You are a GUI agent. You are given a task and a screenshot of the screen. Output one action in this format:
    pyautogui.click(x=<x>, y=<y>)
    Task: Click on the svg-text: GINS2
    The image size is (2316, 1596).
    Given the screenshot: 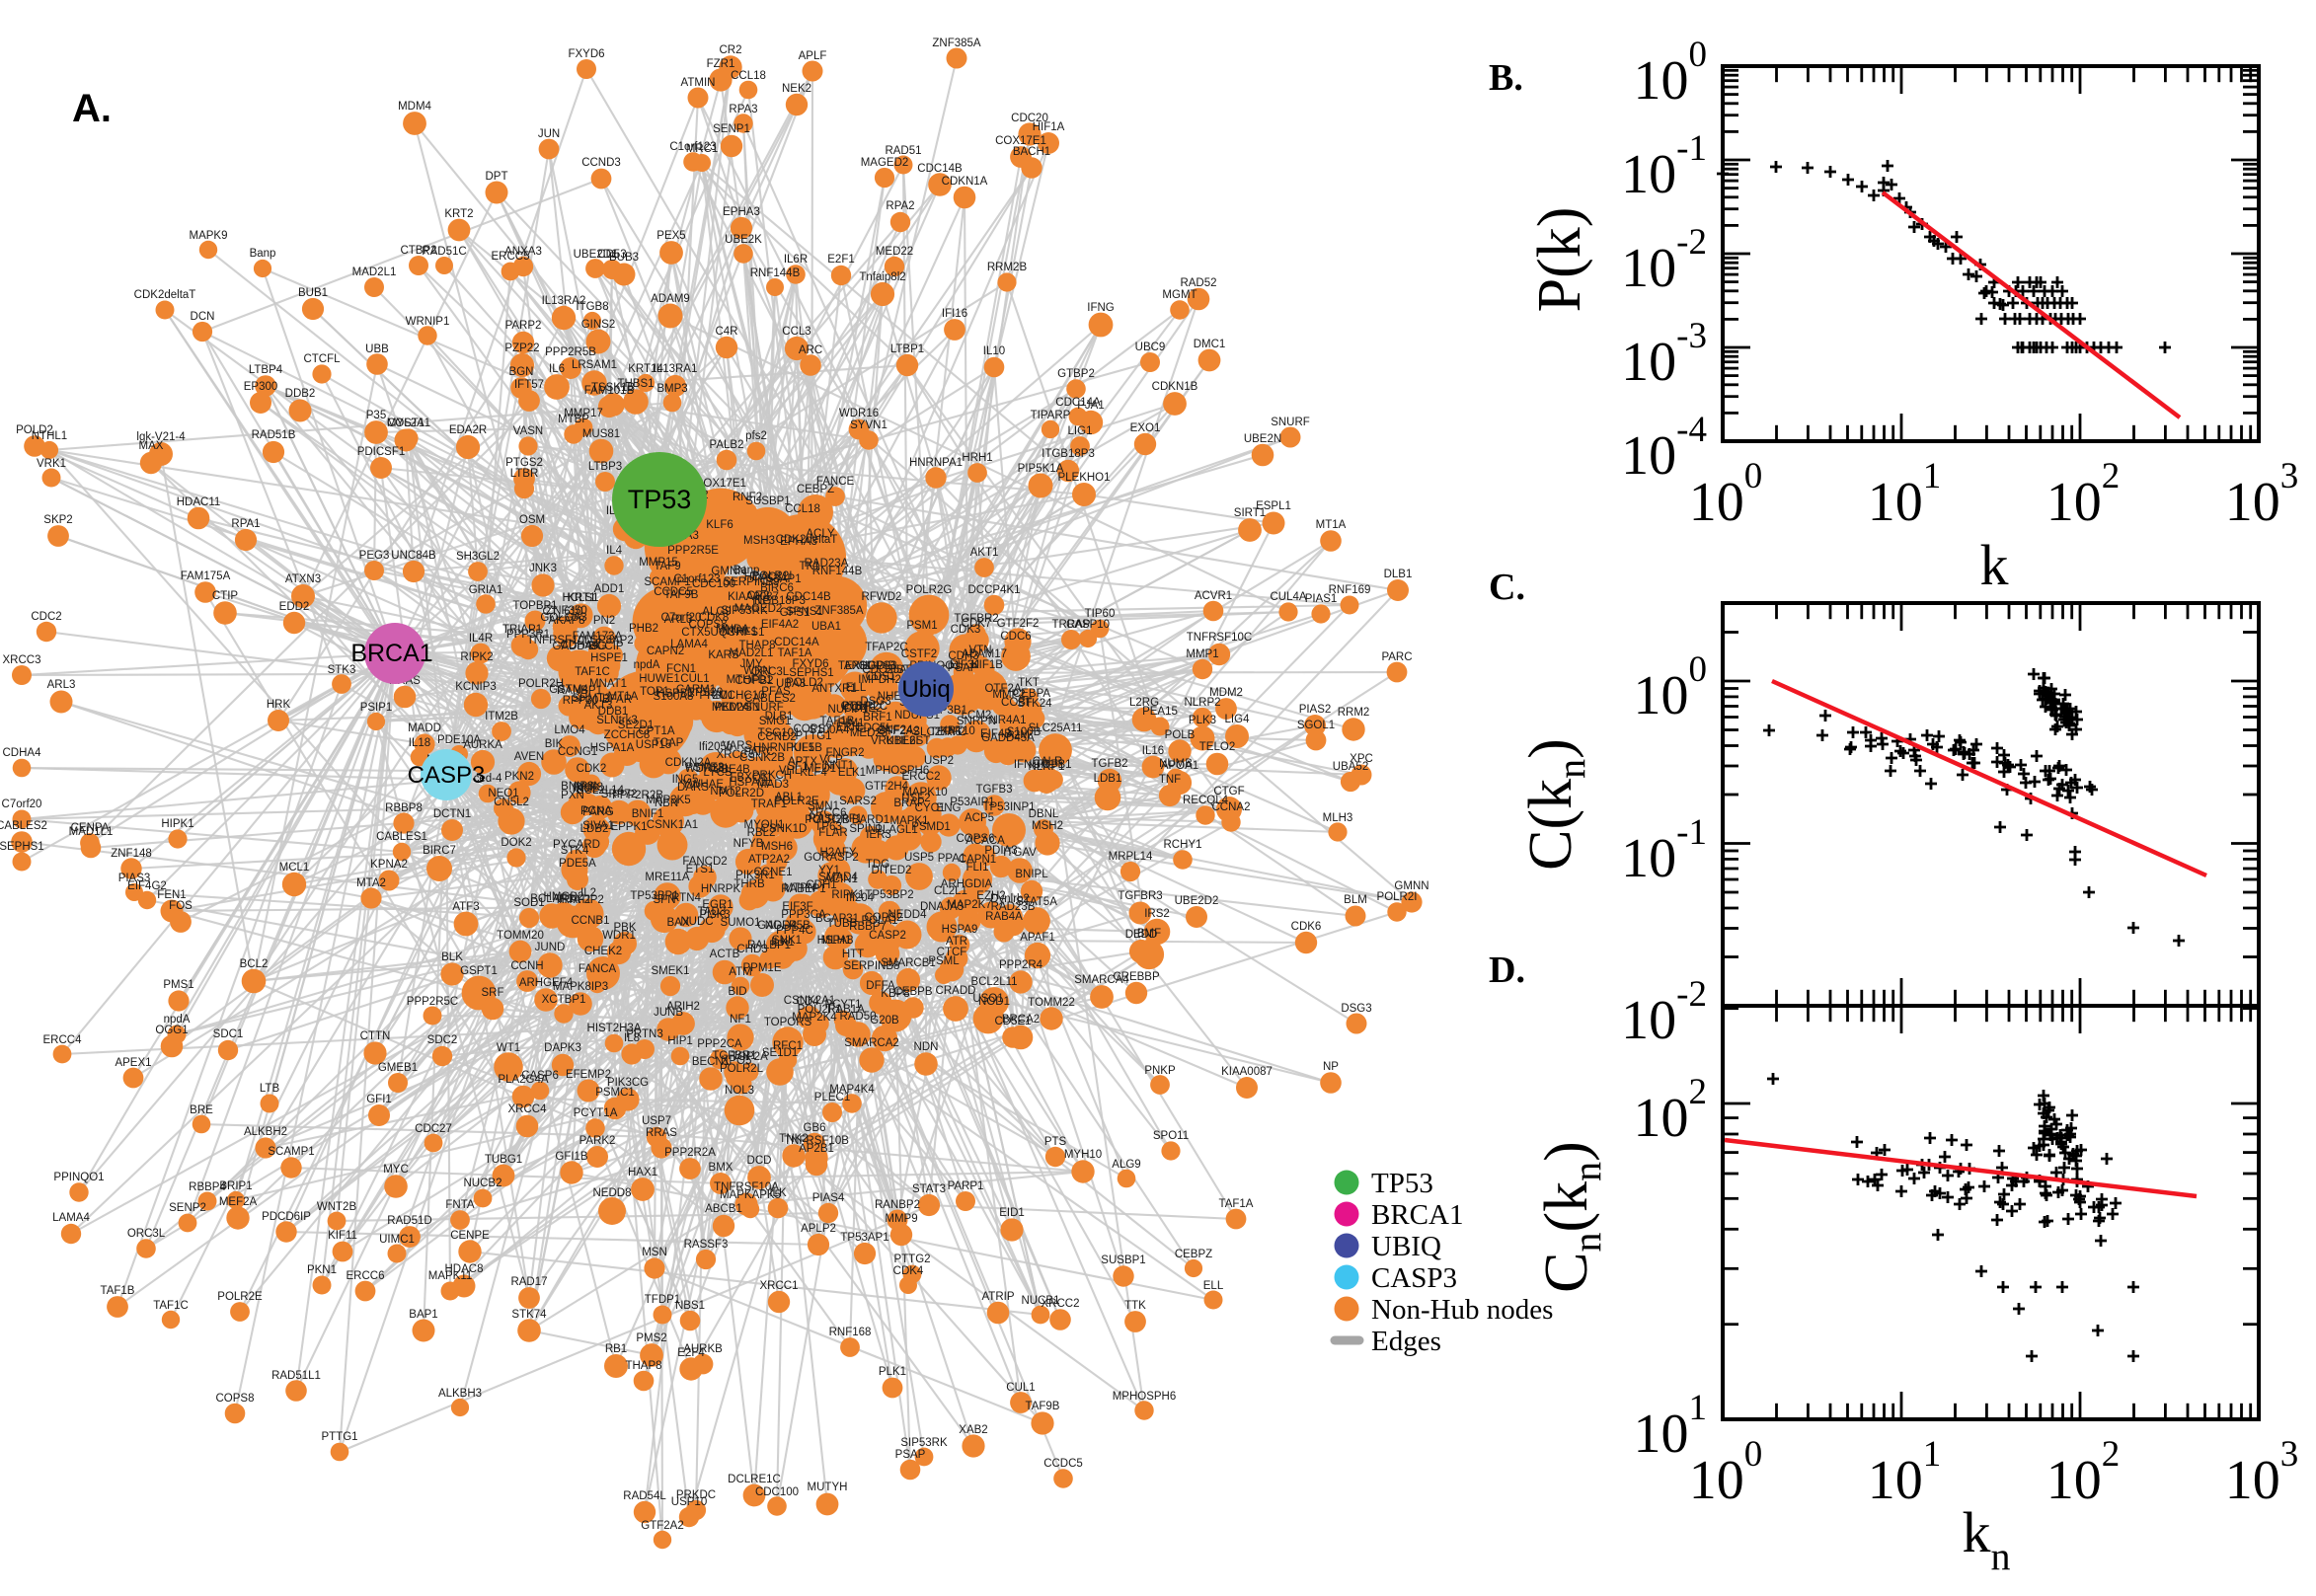 What is the action you would take?
    pyautogui.click(x=598, y=325)
    